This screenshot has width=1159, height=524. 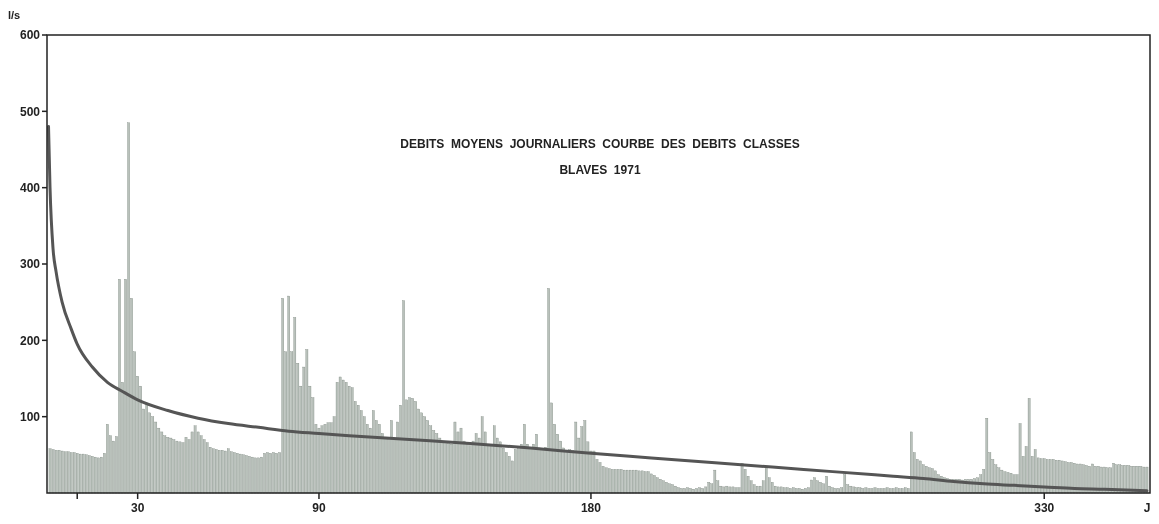 I want to click on text: DEBITS MOYENS JOURNALIERS COURBE DES DEBITS CLASSES, so click(x=600, y=144).